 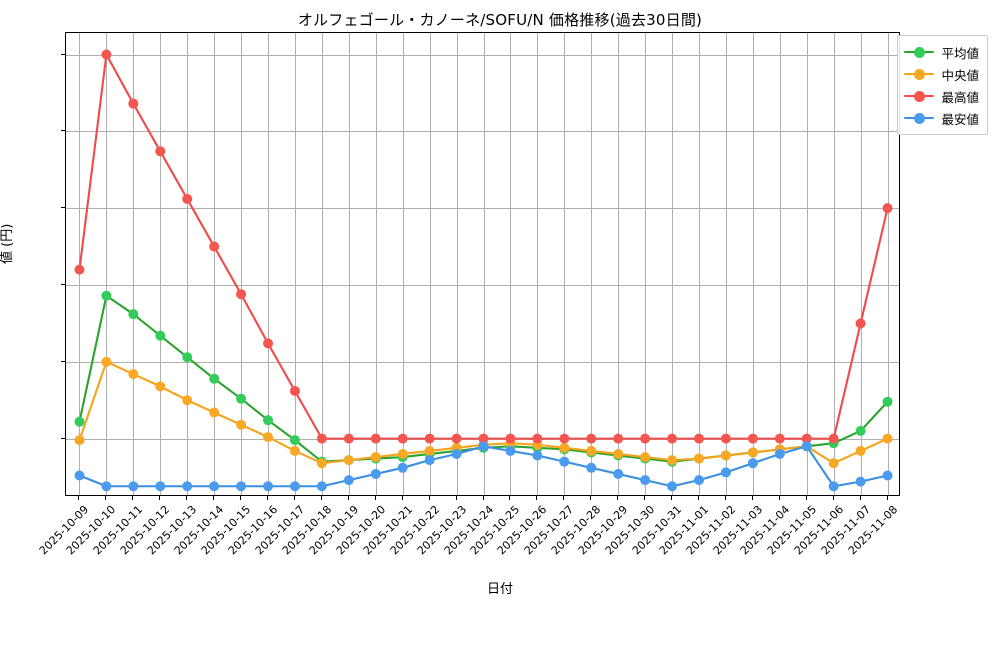 I want to click on legend-item: 最安値, so click(x=941, y=118).